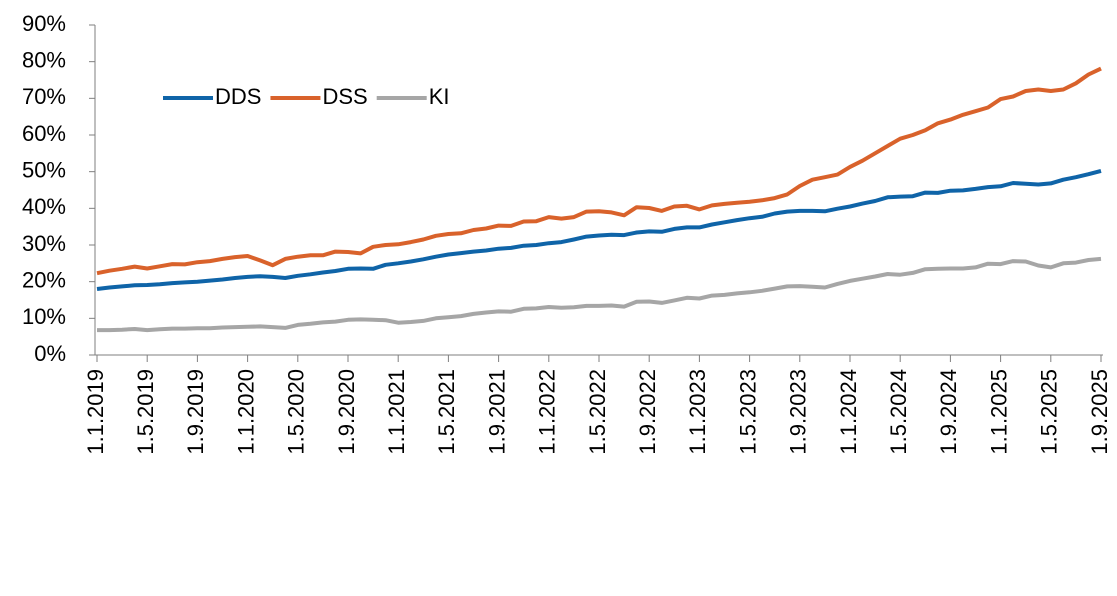 This screenshot has height=596, width=1117. Describe the element at coordinates (296, 412) in the screenshot. I see `x-tick-label: 1.5.2020` at that location.